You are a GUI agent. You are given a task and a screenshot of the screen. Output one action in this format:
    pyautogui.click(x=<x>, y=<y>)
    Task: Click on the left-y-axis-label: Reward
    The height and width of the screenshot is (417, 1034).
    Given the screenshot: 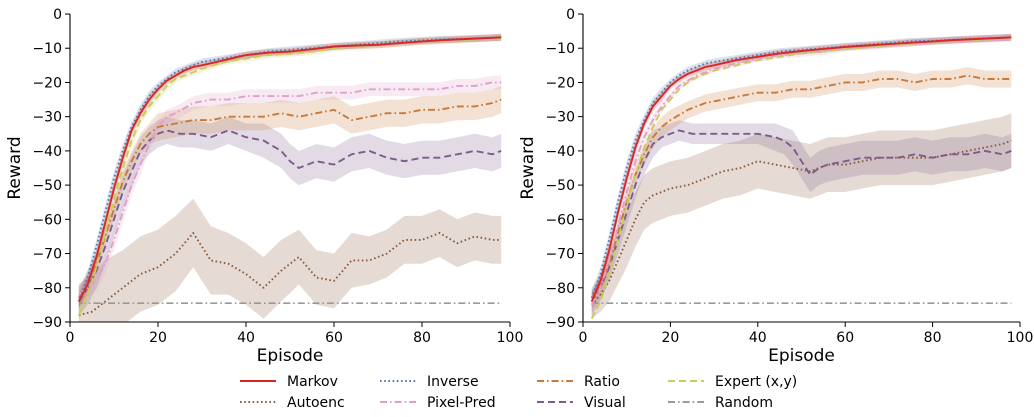 What is the action you would take?
    pyautogui.click(x=15, y=167)
    